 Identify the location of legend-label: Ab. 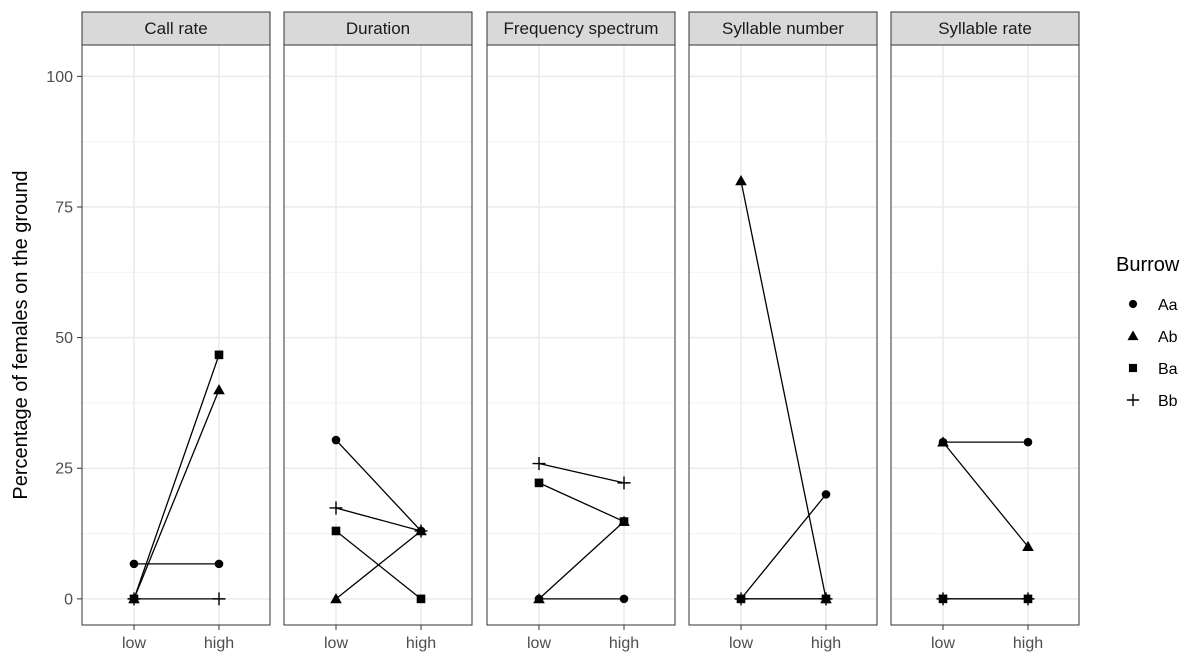
(1168, 337).